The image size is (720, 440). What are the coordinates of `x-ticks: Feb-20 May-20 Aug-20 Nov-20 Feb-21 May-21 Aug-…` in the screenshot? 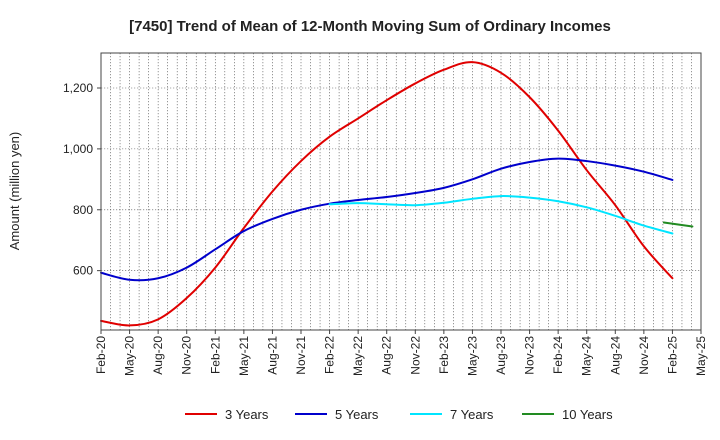 It's located at (401, 353).